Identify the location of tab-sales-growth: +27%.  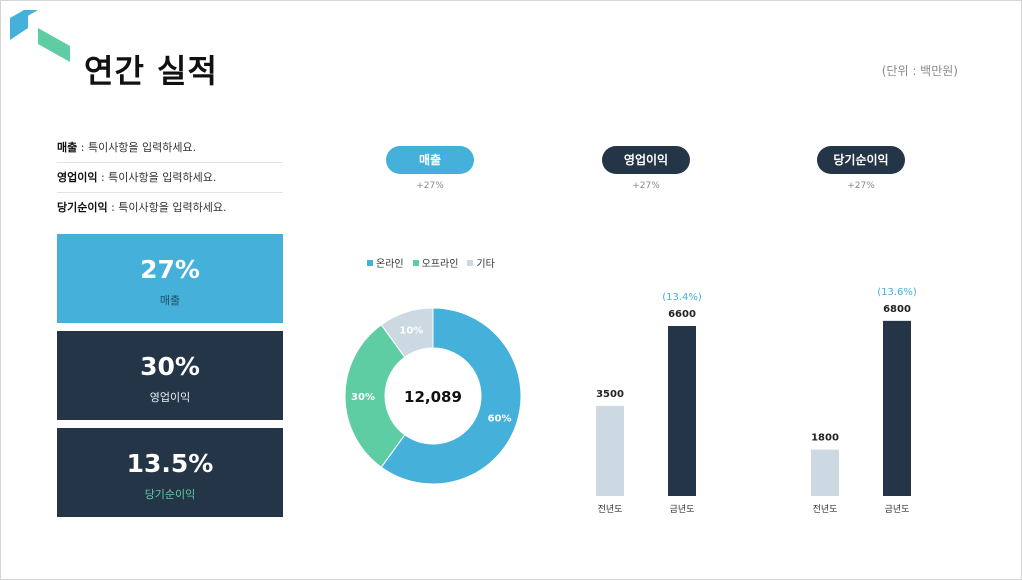
(430, 186).